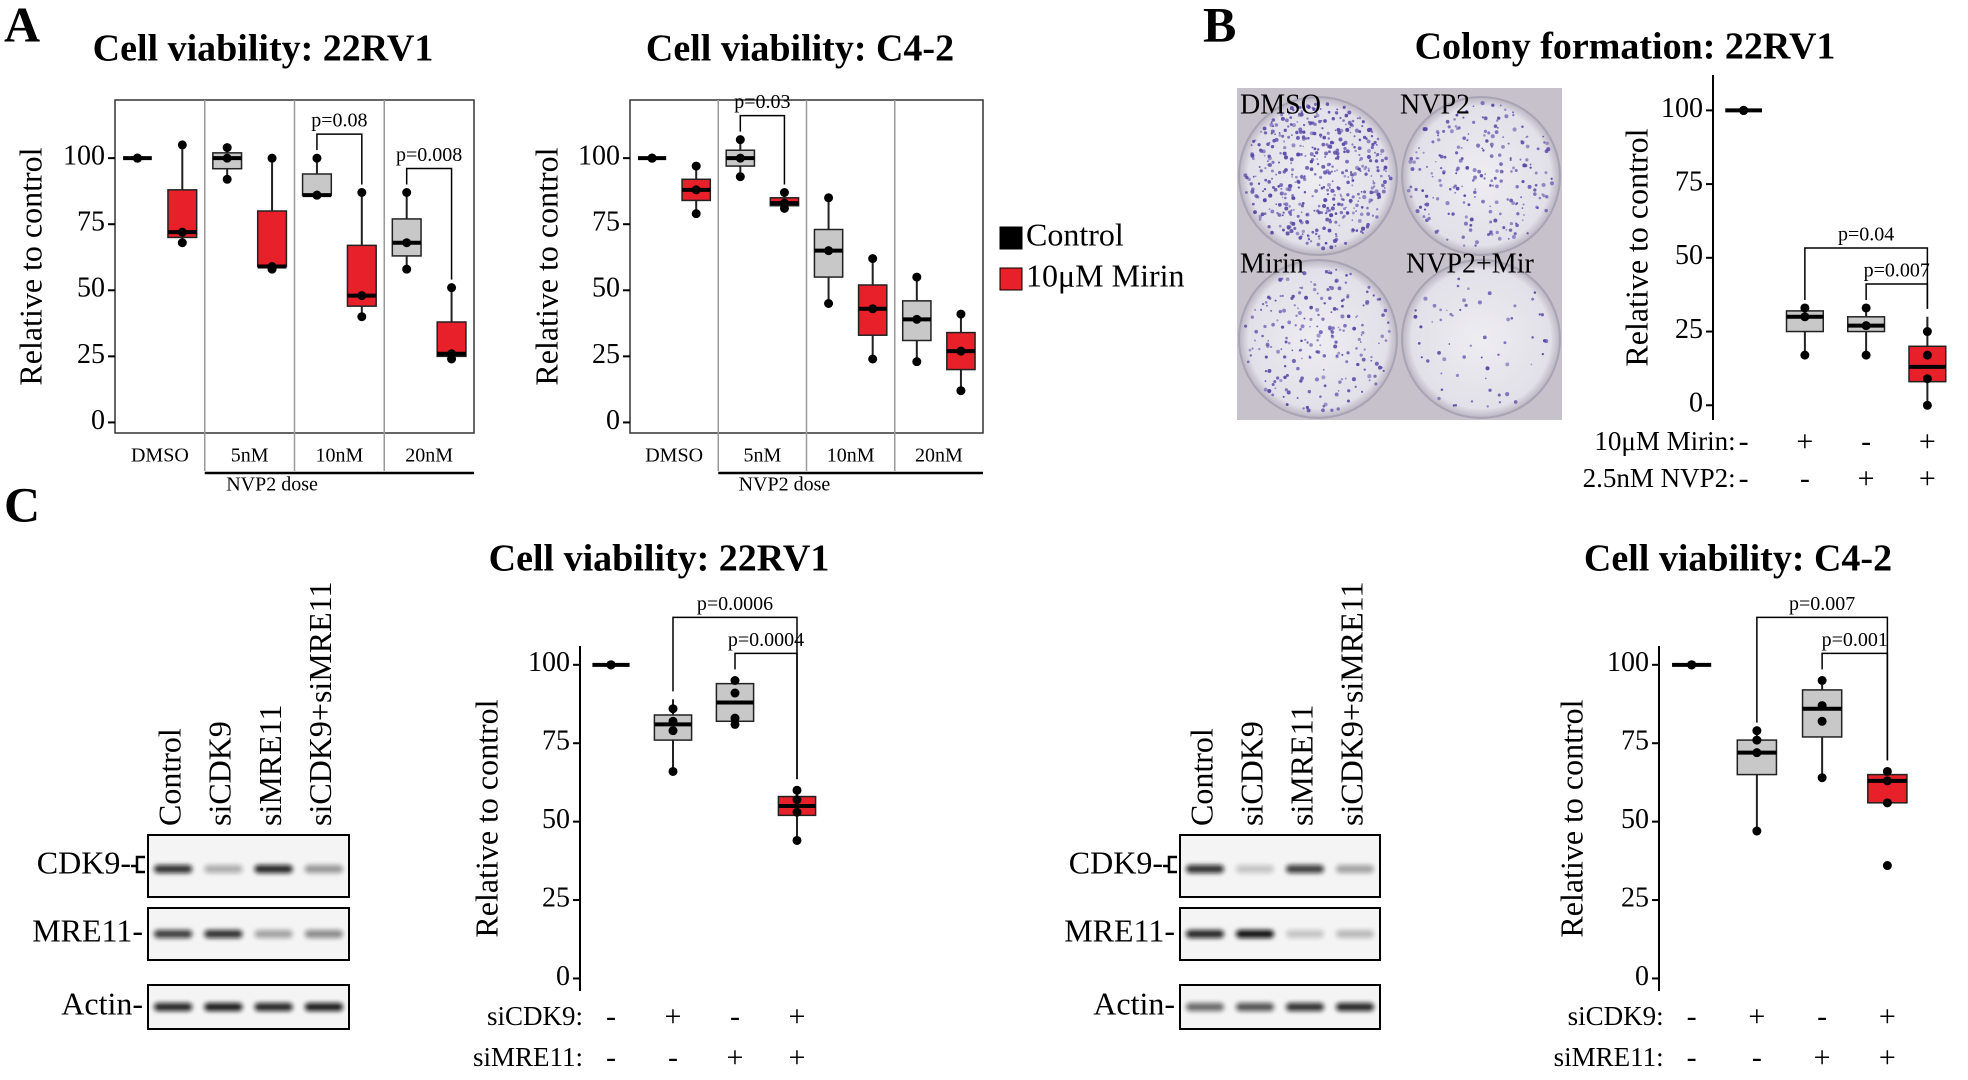 The width and height of the screenshot is (1968, 1080). I want to click on bracket, so click(762, 149).